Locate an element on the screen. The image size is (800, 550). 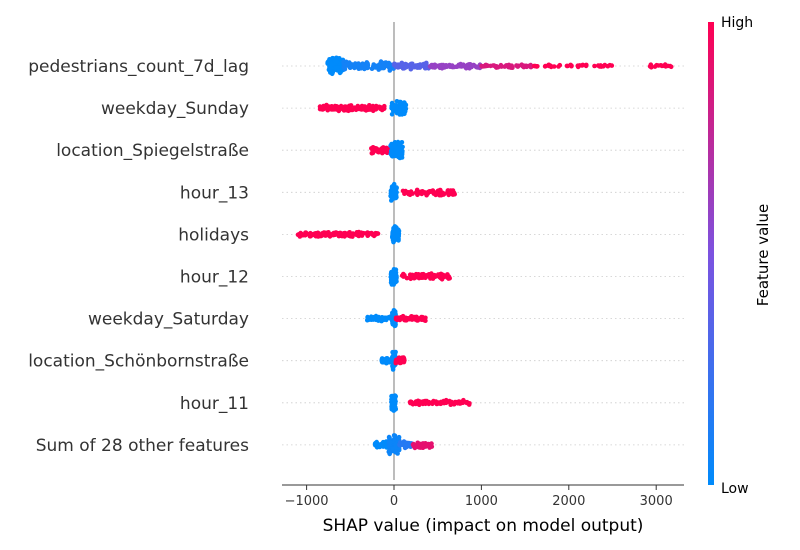
feature-label: weekday_Sunday is located at coordinates (175, 109).